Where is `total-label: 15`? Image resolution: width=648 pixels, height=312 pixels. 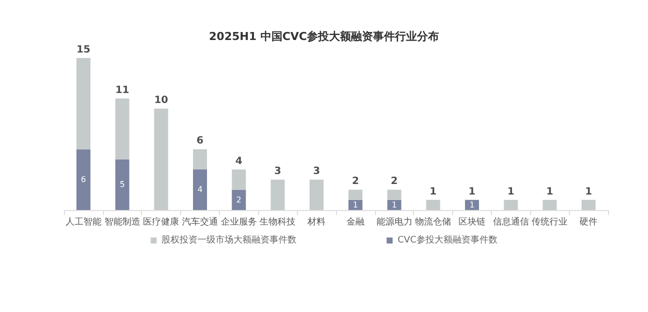
total-label: 15 is located at coordinates (83, 50).